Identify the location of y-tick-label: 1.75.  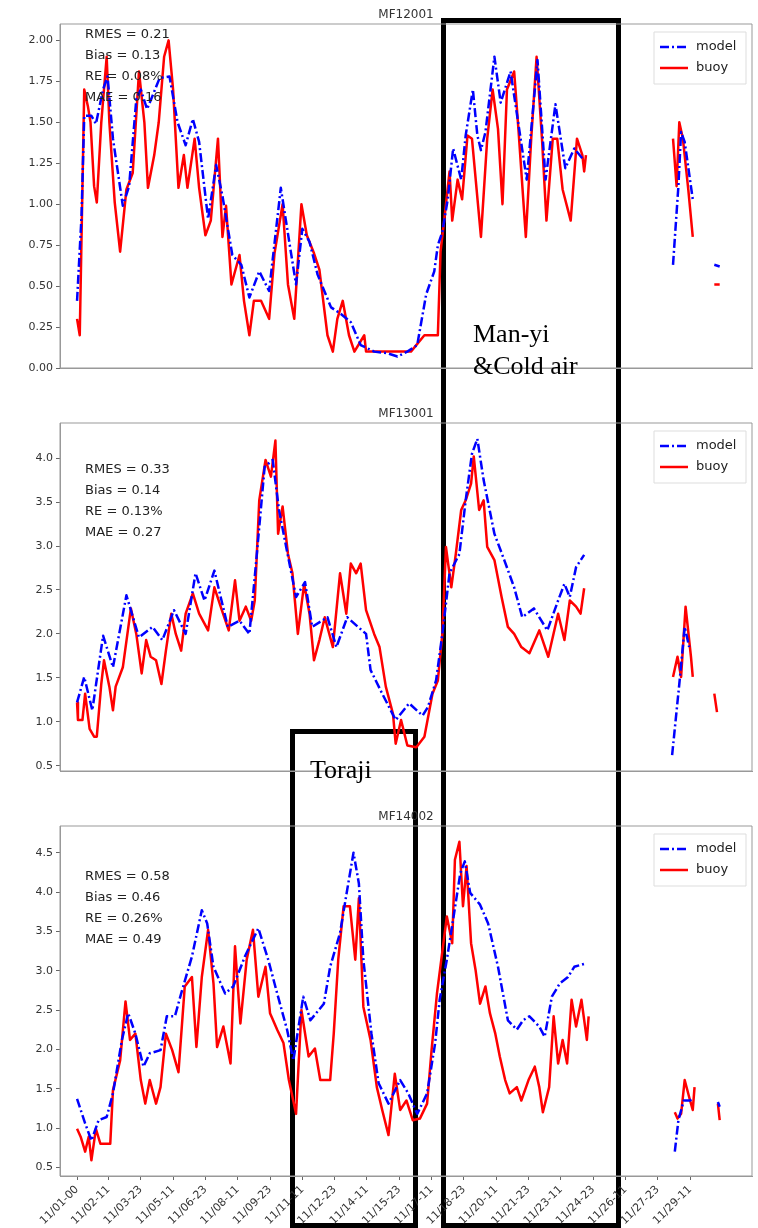
(40, 81).